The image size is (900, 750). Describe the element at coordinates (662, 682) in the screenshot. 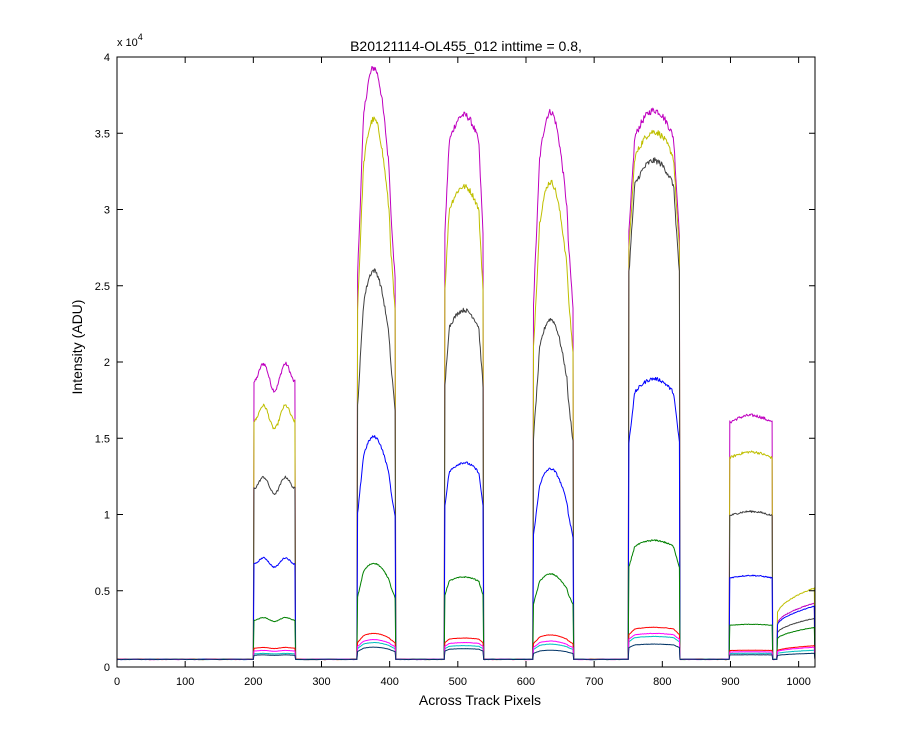

I see `x-tick-label: 800` at that location.